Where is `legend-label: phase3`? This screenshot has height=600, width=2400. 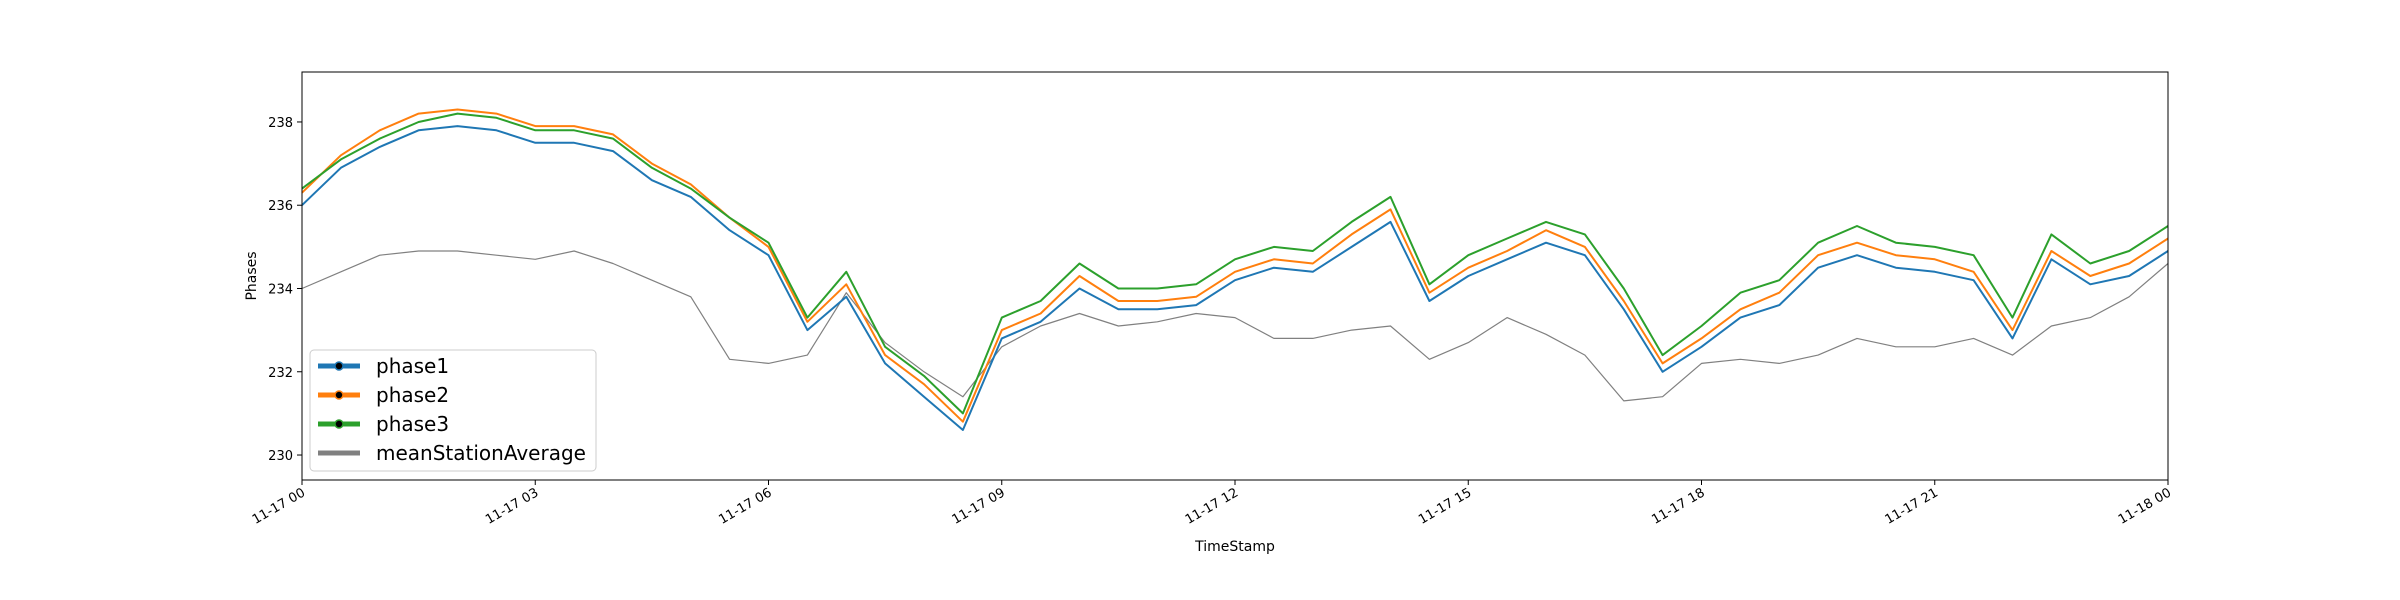 legend-label: phase3 is located at coordinates (412, 424).